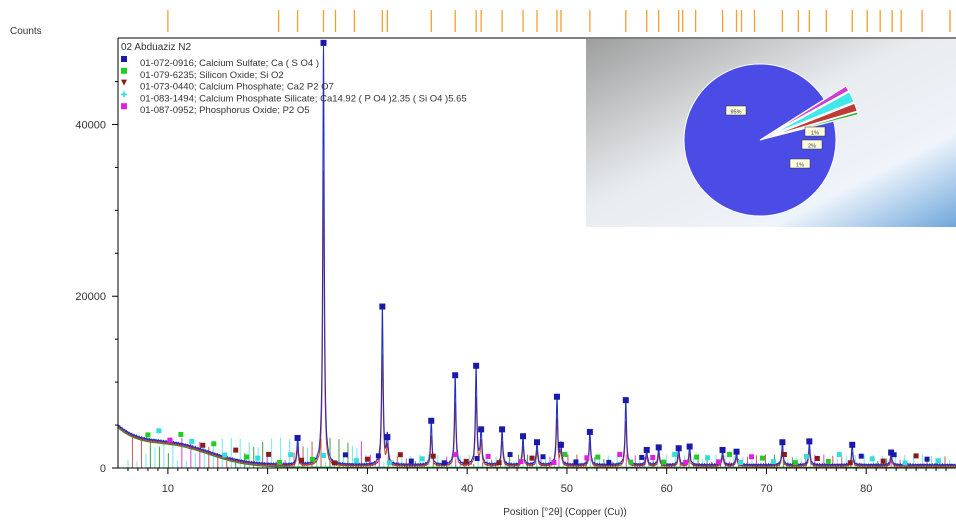  What do you see at coordinates (225, 110) in the screenshot?
I see `legend-entry: 01-087-0952; Phosphorus Oxide; P2 O5` at bounding box center [225, 110].